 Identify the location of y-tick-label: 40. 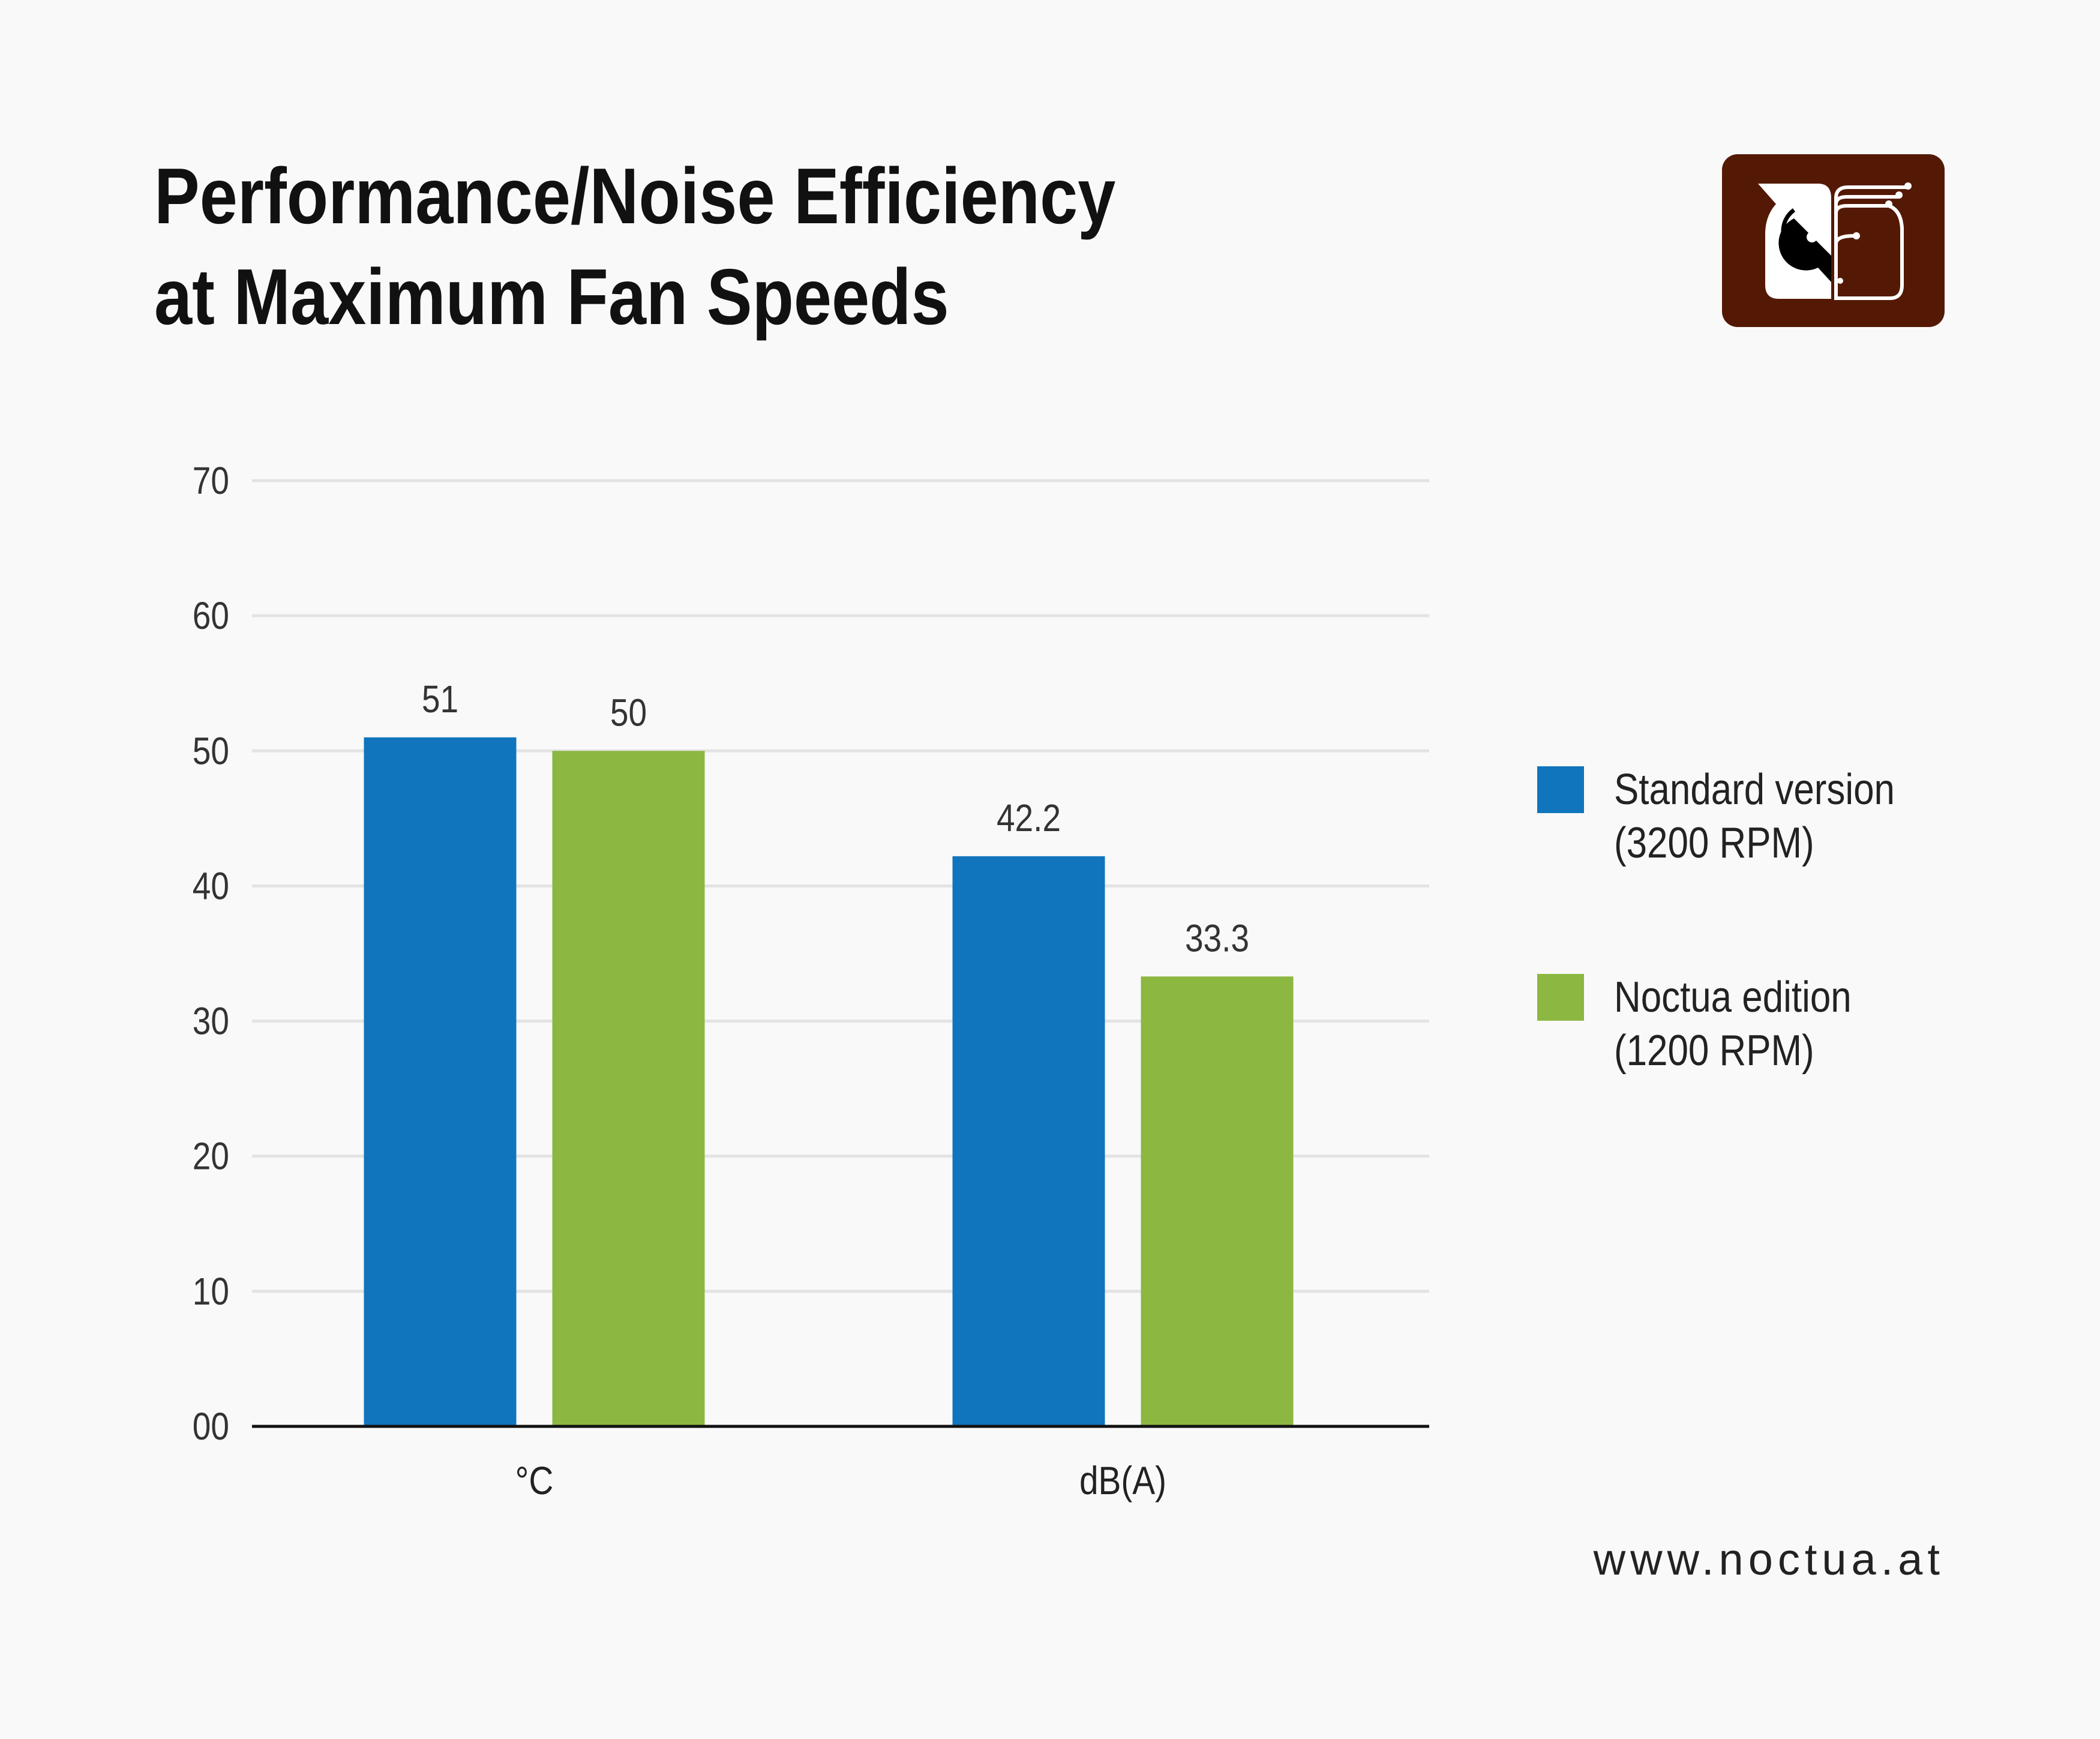
(211, 887).